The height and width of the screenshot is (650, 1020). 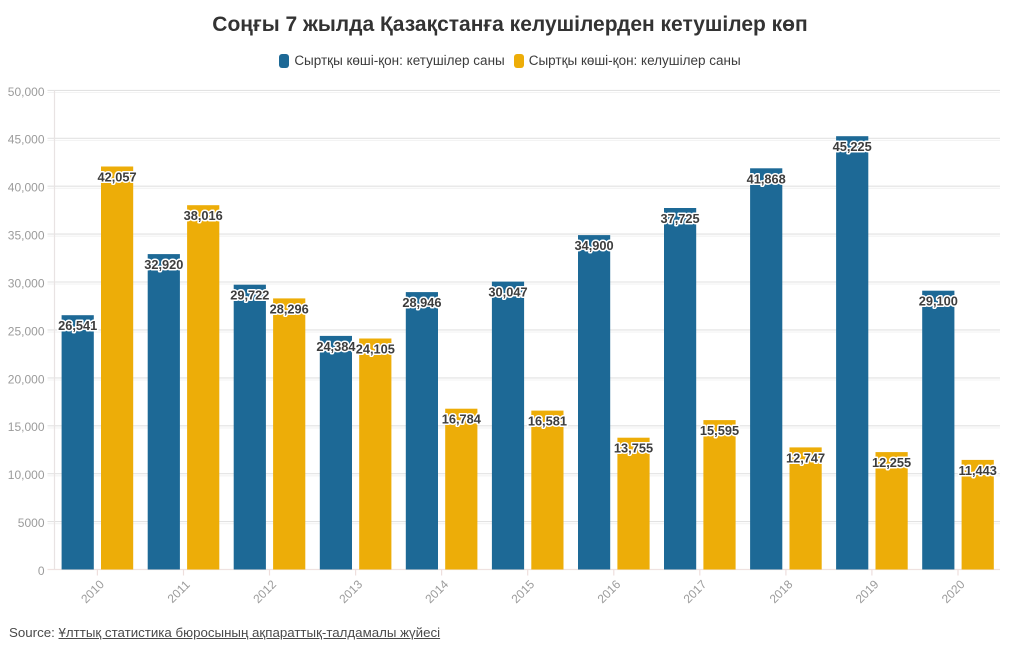 What do you see at coordinates (336, 346) in the screenshot?
I see `svg-text: 24,384` at bounding box center [336, 346].